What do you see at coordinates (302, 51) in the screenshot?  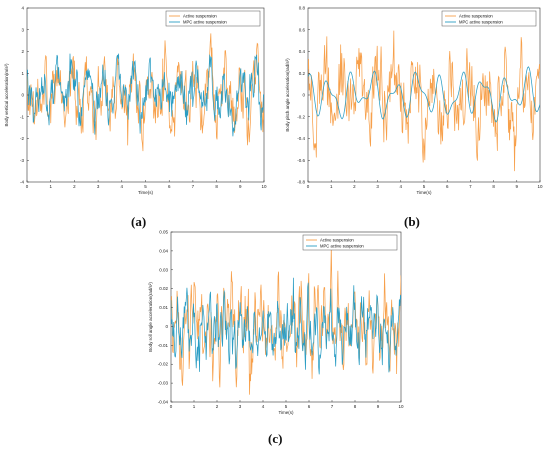 I see `y-tick-label: 0.4` at bounding box center [302, 51].